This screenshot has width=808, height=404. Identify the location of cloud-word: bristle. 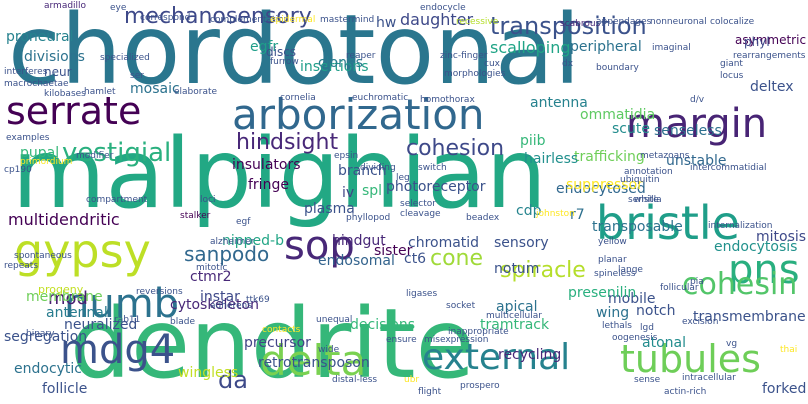
(668, 223).